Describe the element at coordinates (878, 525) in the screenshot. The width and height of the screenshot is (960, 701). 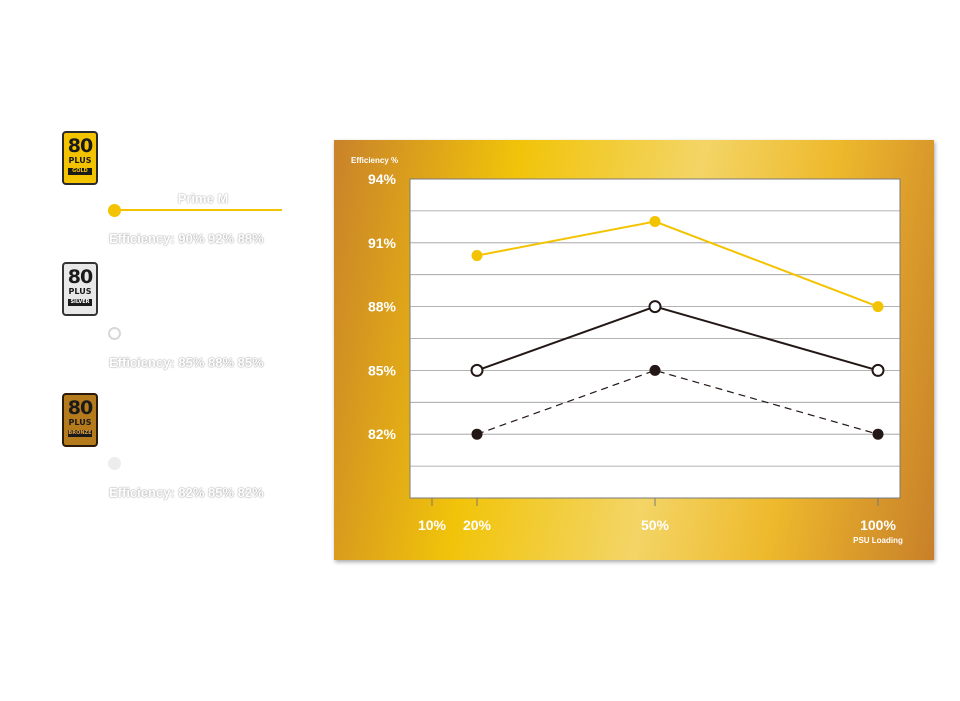
I see `x-tick-label: 100%` at that location.